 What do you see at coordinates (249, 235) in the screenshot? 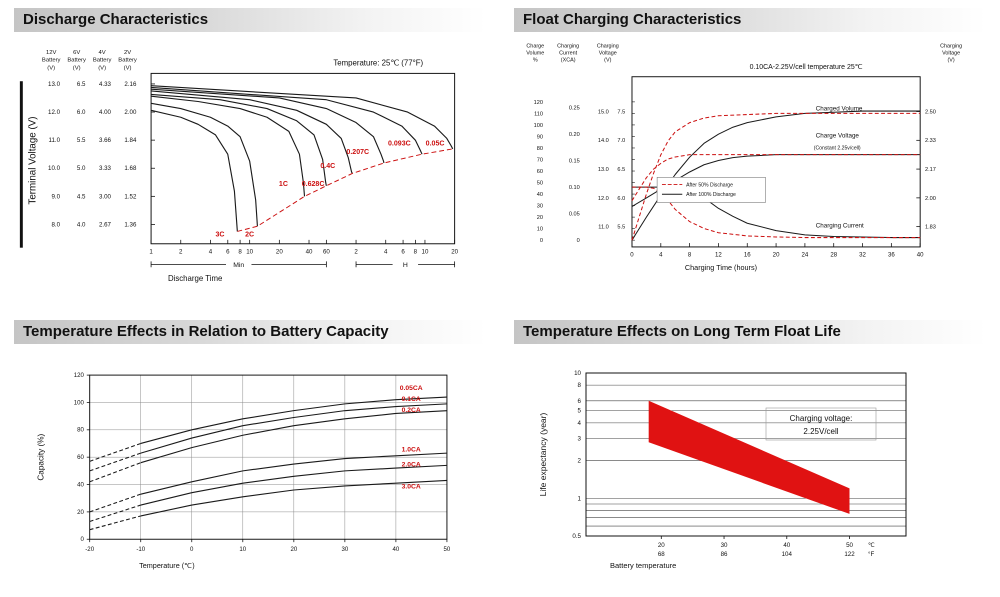
I see `curve-label: 2C` at bounding box center [249, 235].